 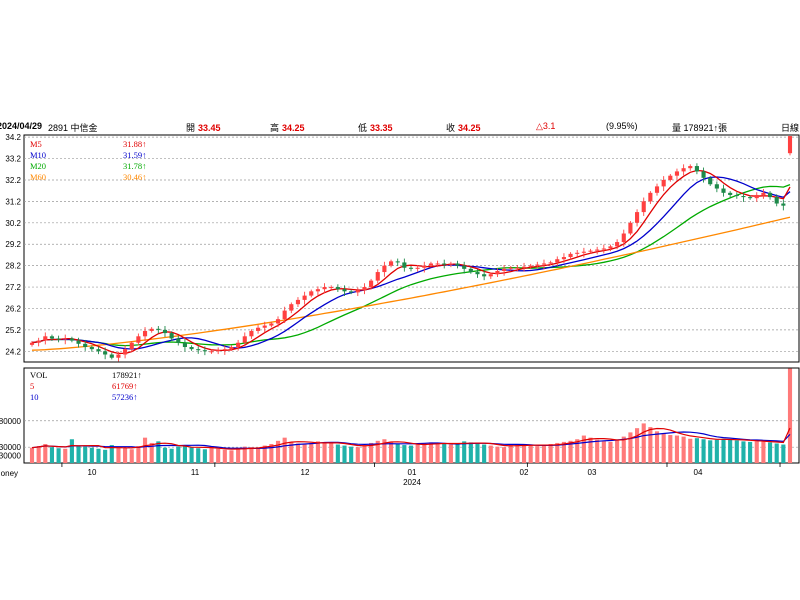 What do you see at coordinates (38, 177) in the screenshot?
I see `legend-label: M60` at bounding box center [38, 177].